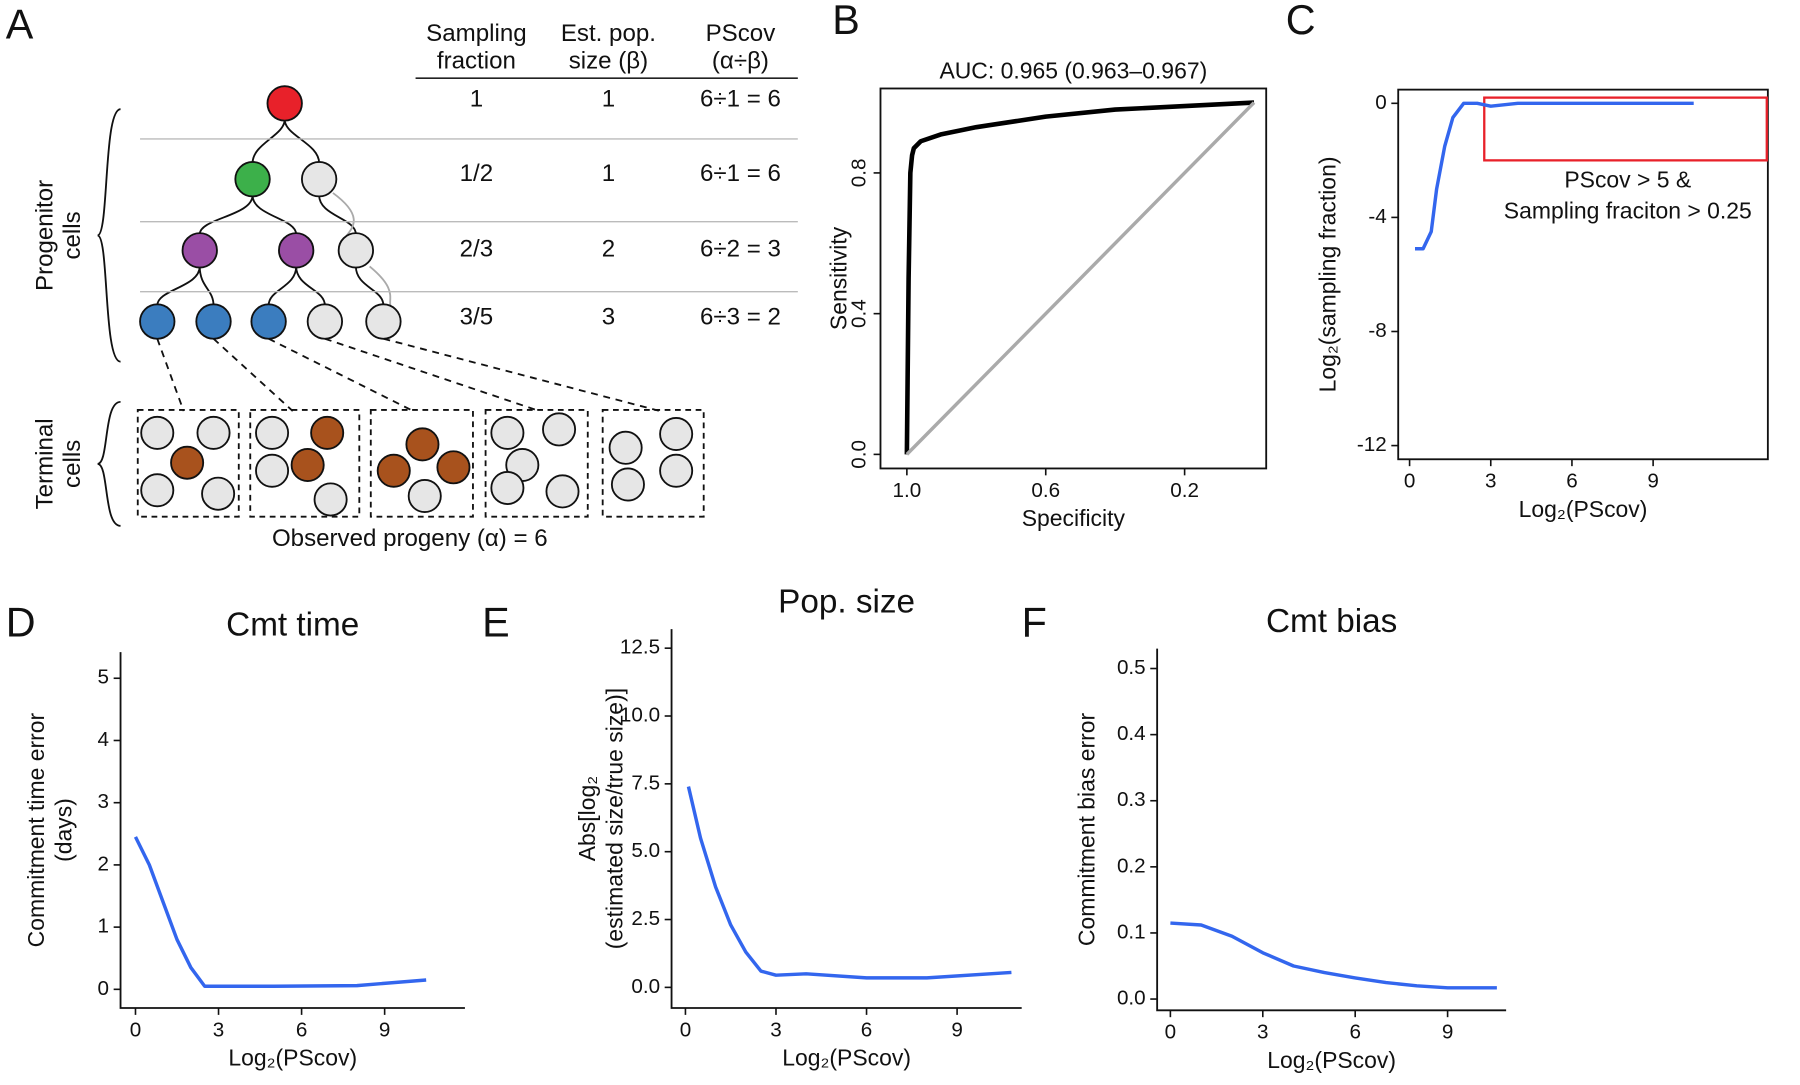 Image resolution: width=1800 pixels, height=1085 pixels. What do you see at coordinates (104, 863) in the screenshot?
I see `y-tick-label: 2` at bounding box center [104, 863].